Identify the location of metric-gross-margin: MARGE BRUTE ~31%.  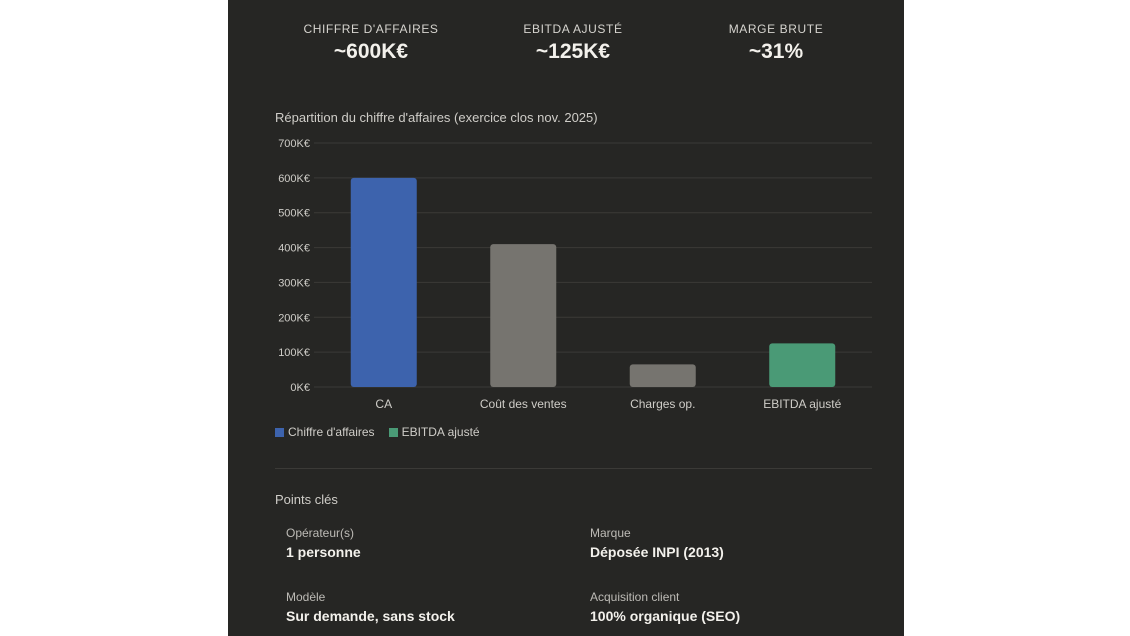
(776, 43).